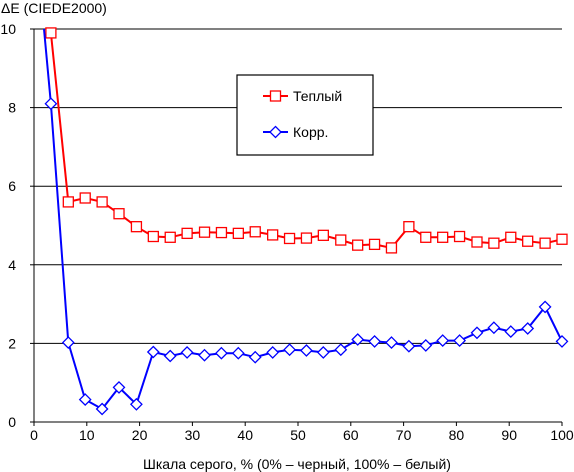 The image size is (574, 472). What do you see at coordinates (8, 29) in the screenshot?
I see `y-tick-label: 10` at bounding box center [8, 29].